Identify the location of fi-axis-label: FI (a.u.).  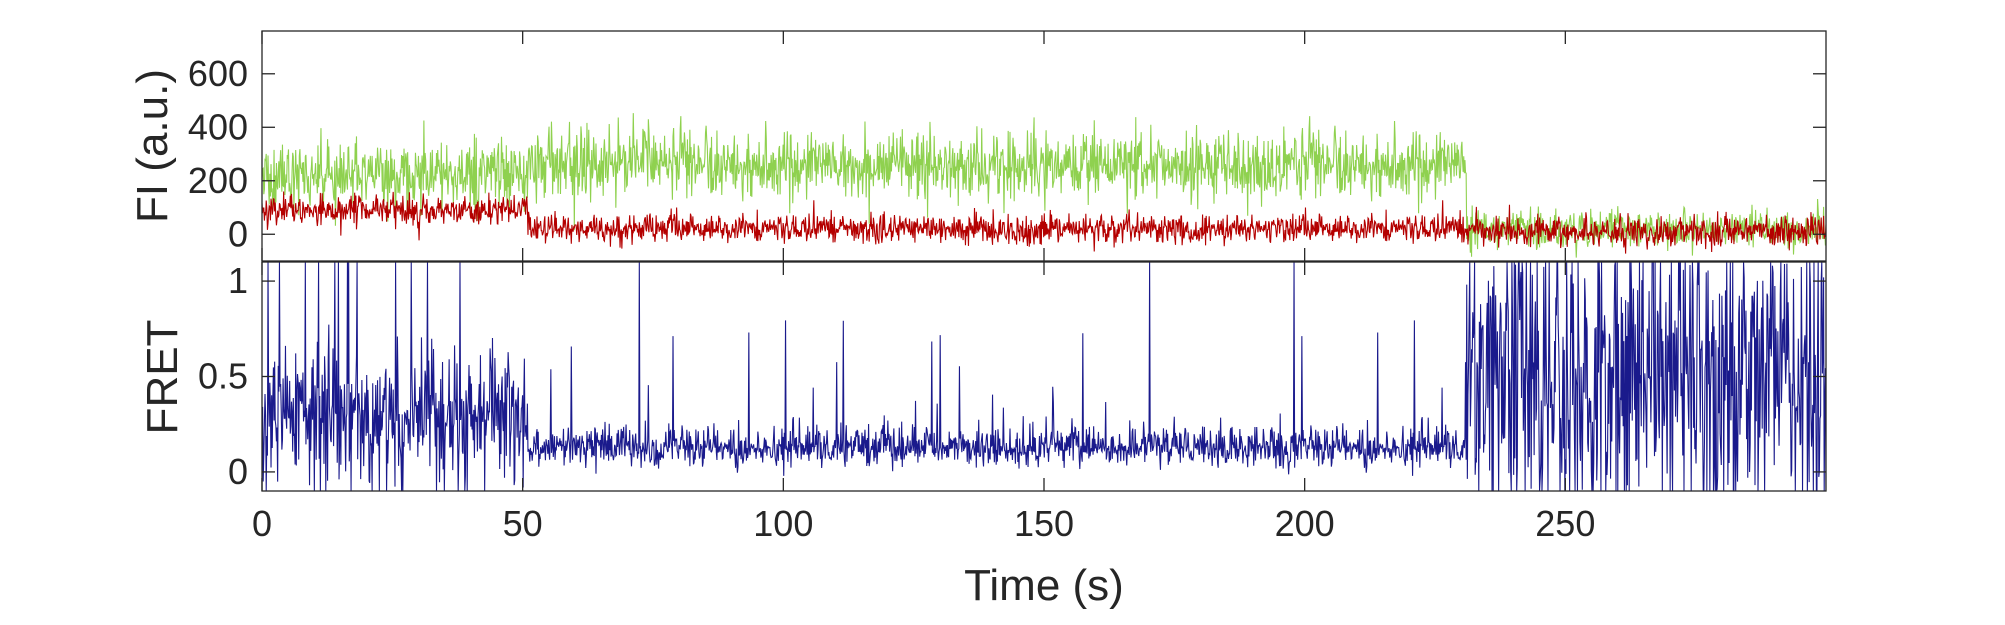
(152, 146).